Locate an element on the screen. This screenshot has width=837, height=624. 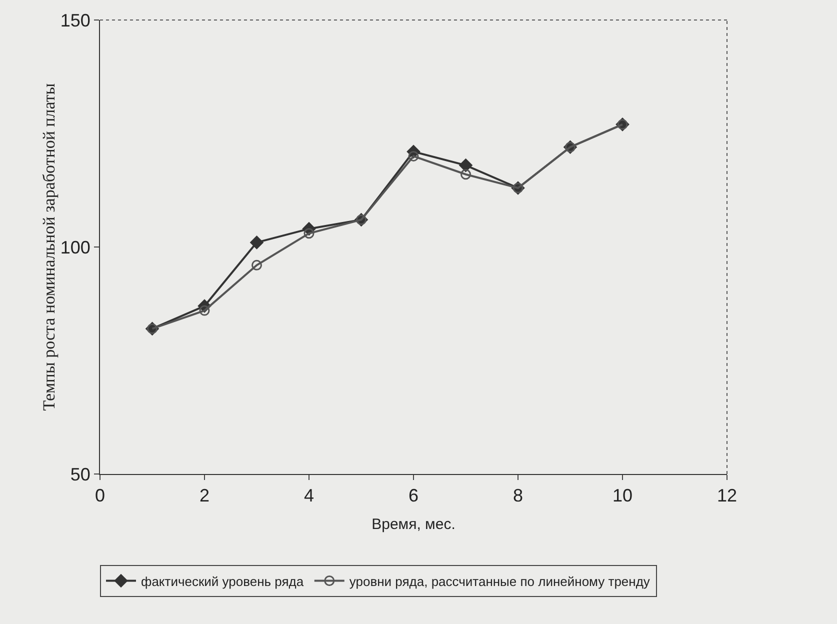
y-tick-label: 100 is located at coordinates (75, 247).